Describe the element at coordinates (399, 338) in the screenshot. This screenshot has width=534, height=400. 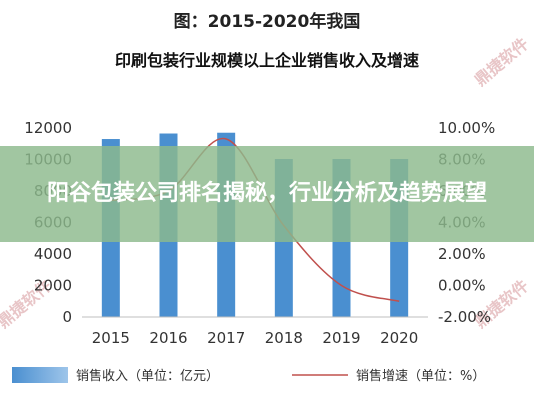
I see `x-tick-label: 2020` at that location.